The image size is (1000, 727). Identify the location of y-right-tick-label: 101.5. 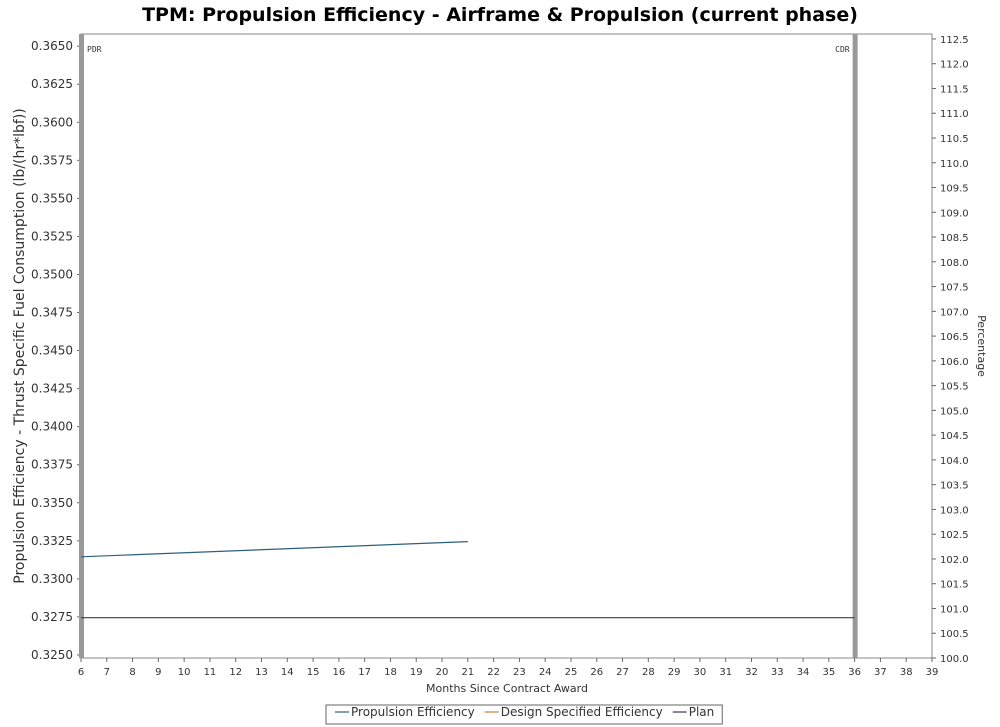
(954, 585).